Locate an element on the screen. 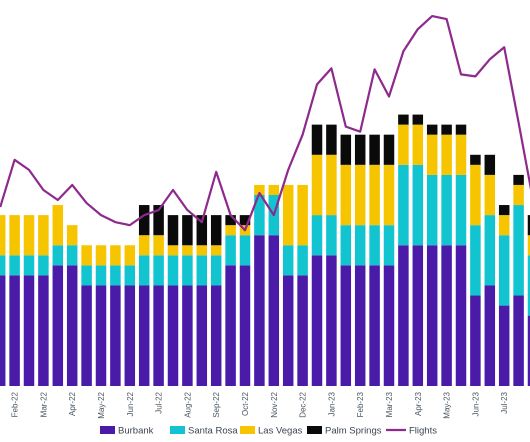 The height and width of the screenshot is (442, 530). legend-swatch-burbank is located at coordinates (107, 430).